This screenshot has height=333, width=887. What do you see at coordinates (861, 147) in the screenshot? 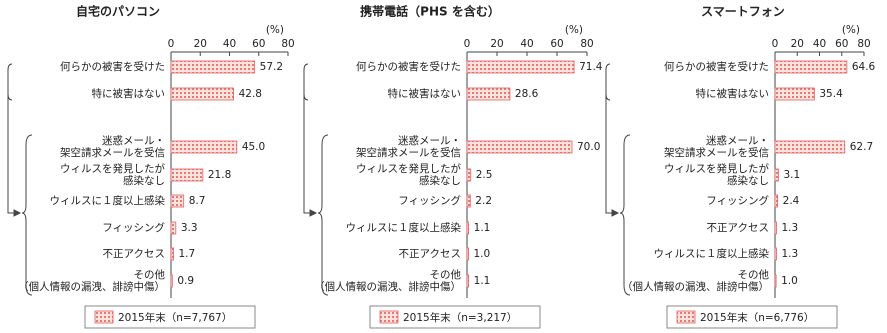
I see `value-label: 62.7` at bounding box center [861, 147].